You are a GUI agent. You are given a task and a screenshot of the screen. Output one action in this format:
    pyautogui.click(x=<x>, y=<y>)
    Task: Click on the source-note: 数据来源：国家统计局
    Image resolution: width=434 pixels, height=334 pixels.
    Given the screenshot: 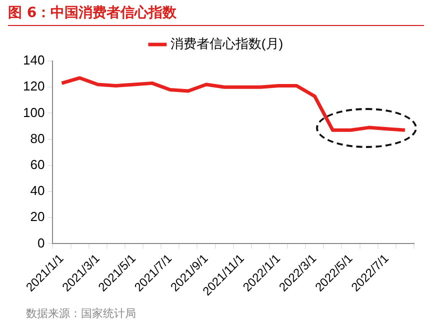 What is the action you would take?
    pyautogui.click(x=81, y=313)
    